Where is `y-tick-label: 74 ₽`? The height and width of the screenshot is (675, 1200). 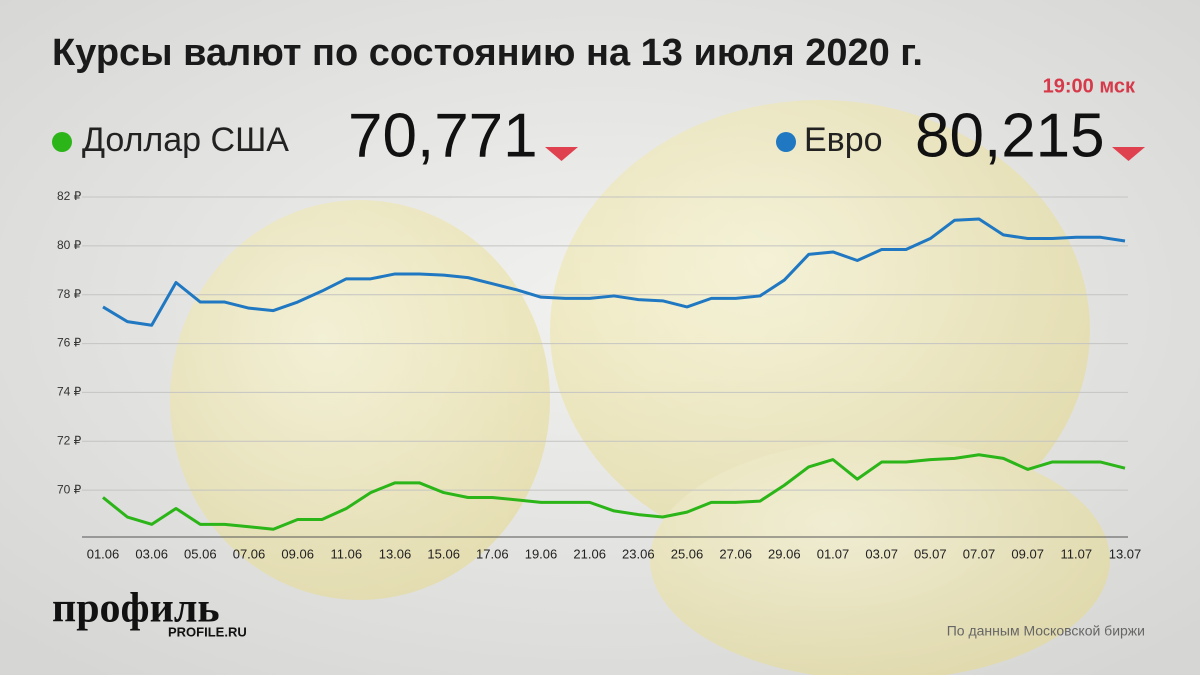 y-tick-label: 74 ₽ is located at coordinates (69, 392).